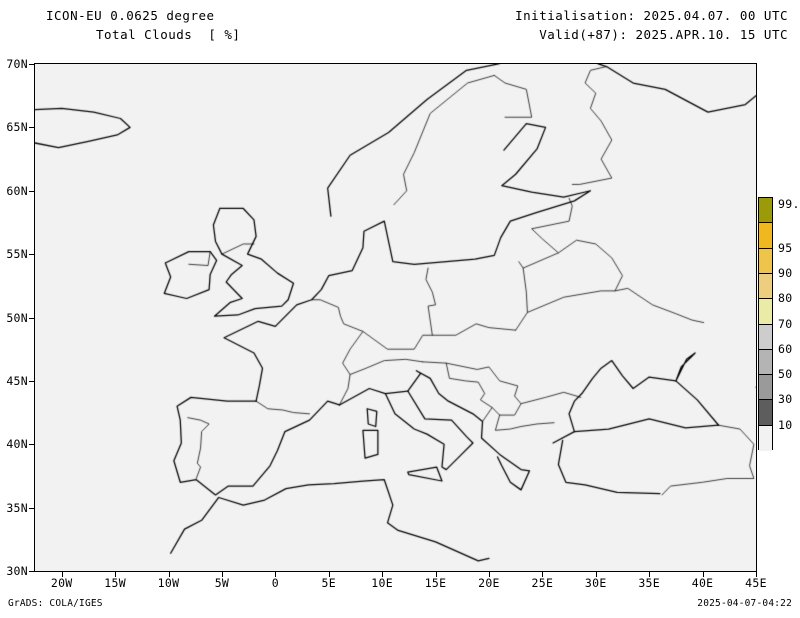  What do you see at coordinates (17, 317) in the screenshot?
I see `lat-tick-label: 50N` at bounding box center [17, 317].